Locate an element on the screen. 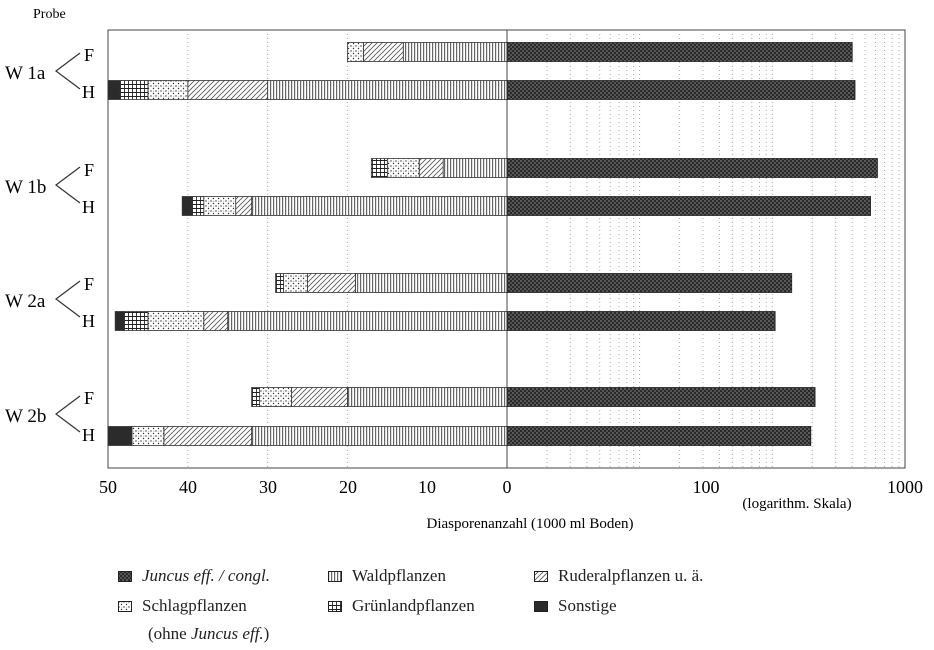 The height and width of the screenshot is (650, 934). right-tick-label: 1000 is located at coordinates (905, 487).